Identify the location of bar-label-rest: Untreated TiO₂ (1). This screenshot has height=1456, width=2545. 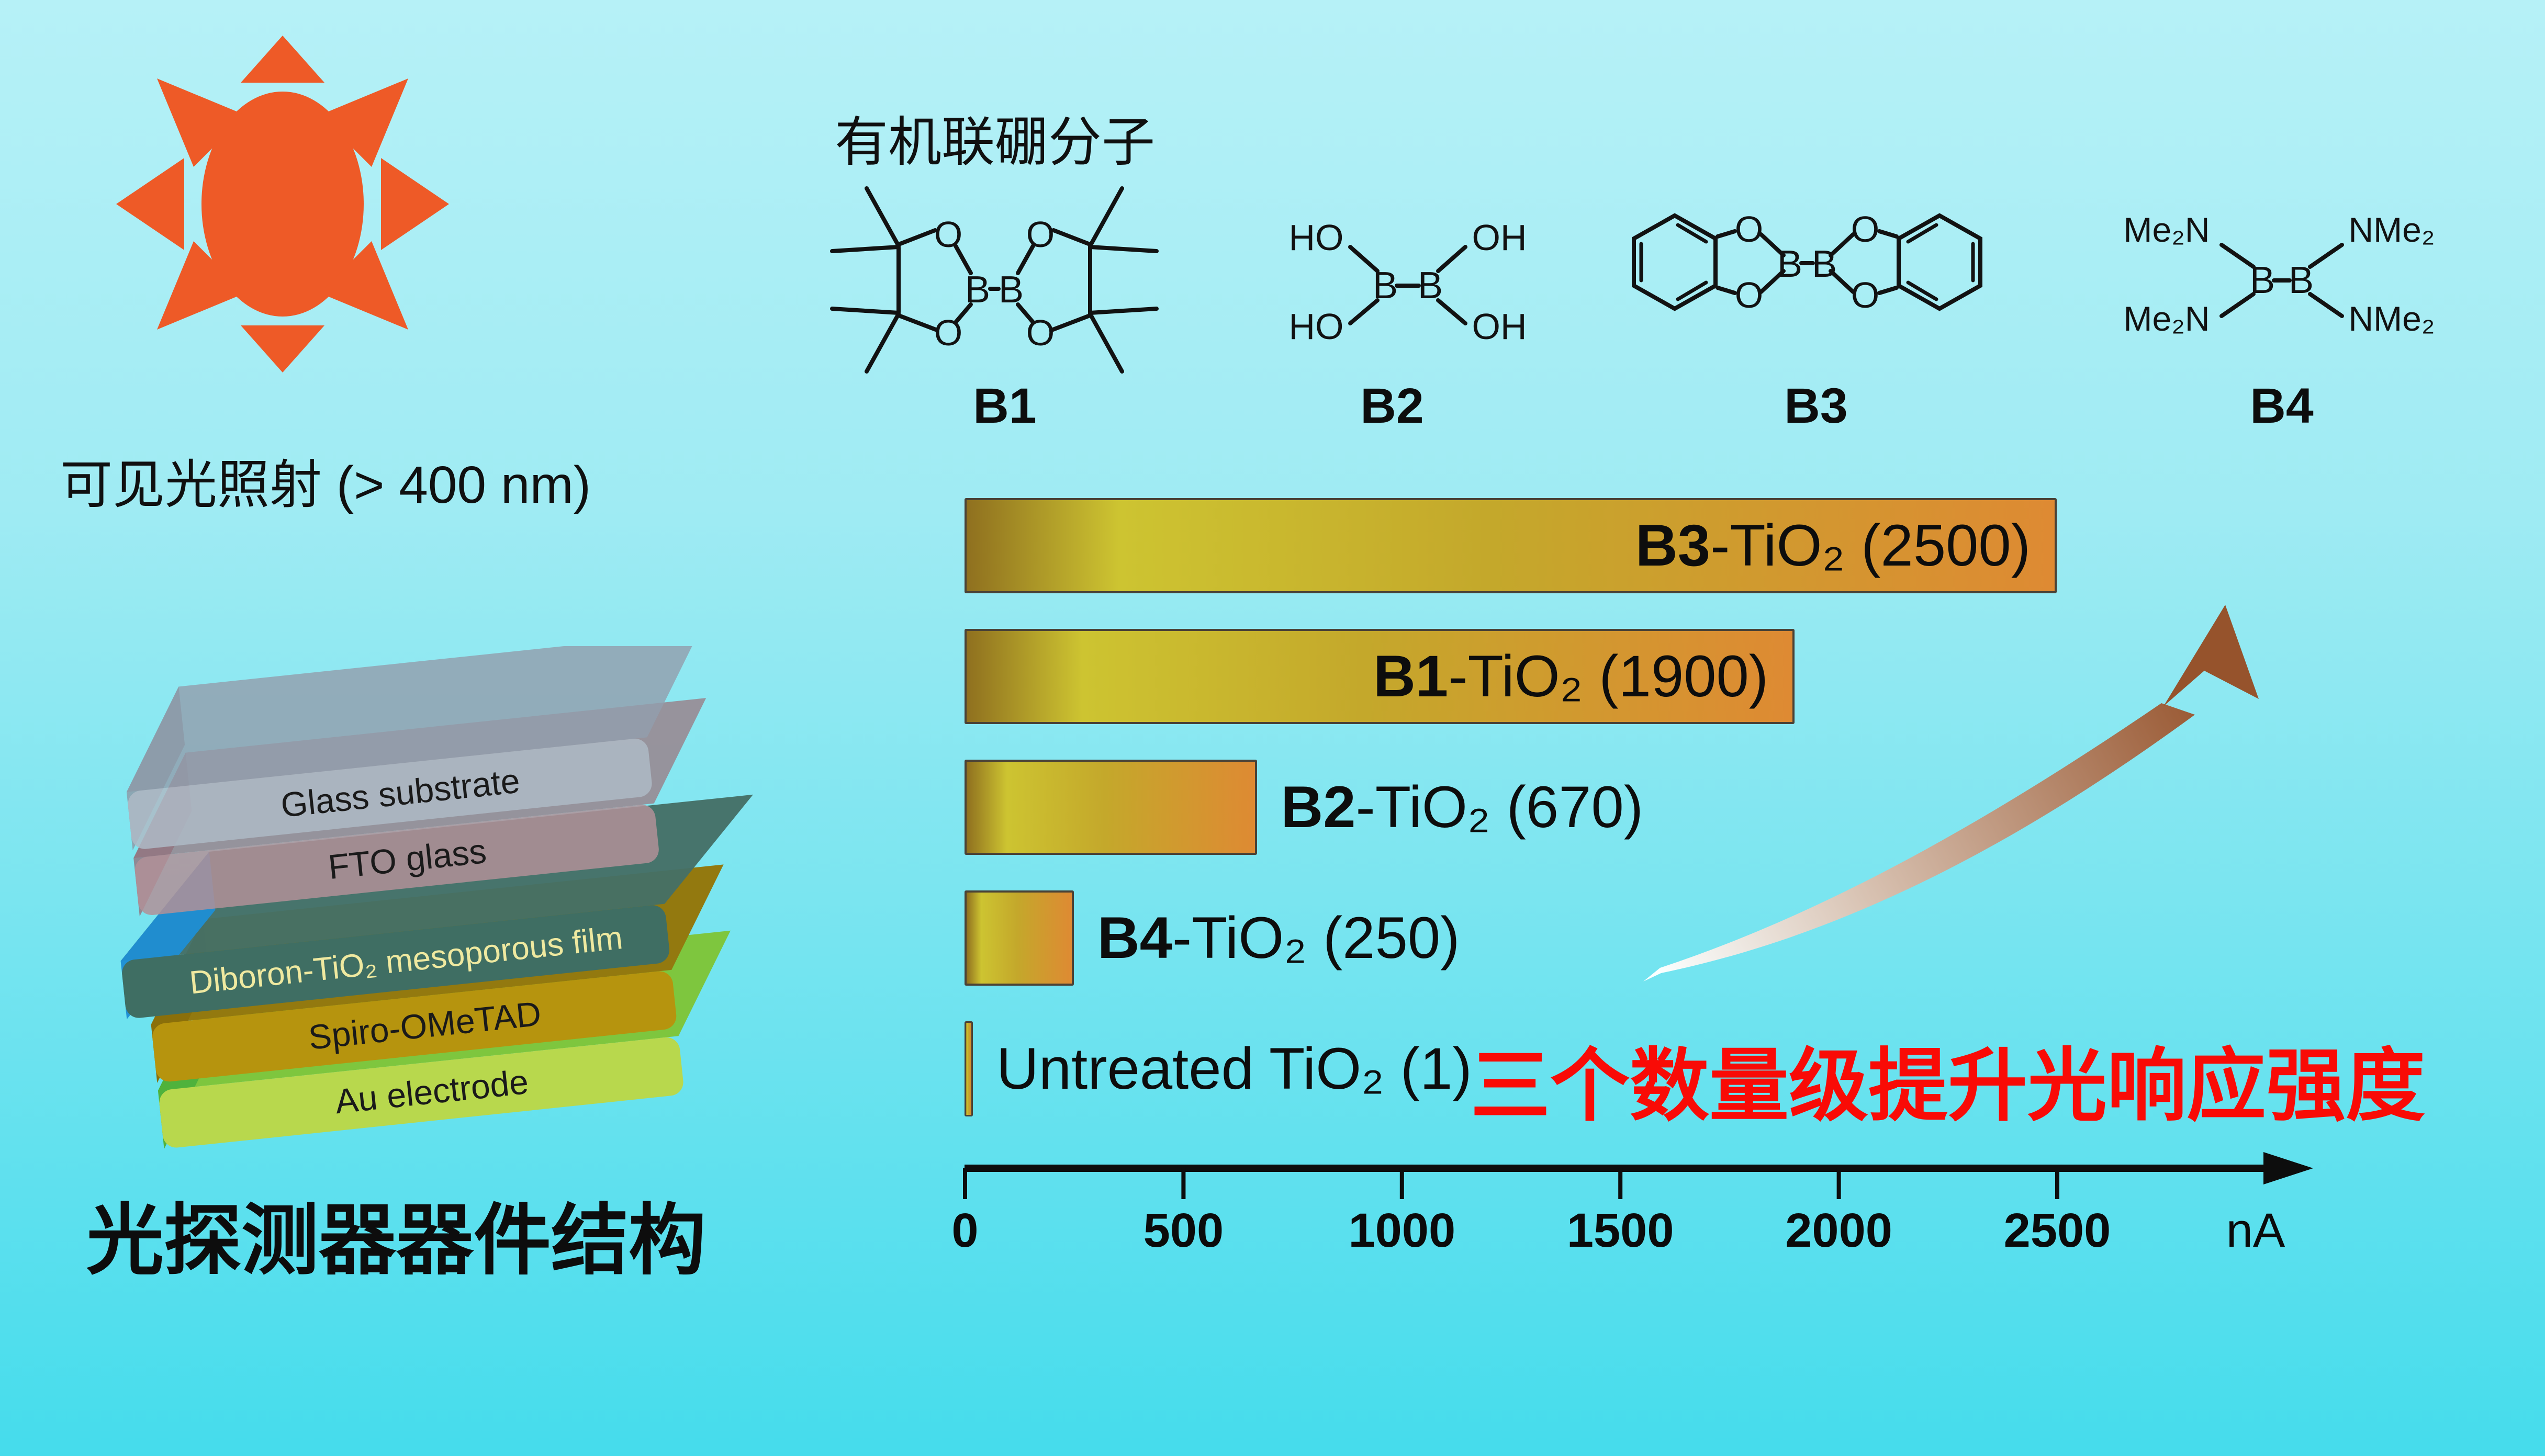
(1234, 1068).